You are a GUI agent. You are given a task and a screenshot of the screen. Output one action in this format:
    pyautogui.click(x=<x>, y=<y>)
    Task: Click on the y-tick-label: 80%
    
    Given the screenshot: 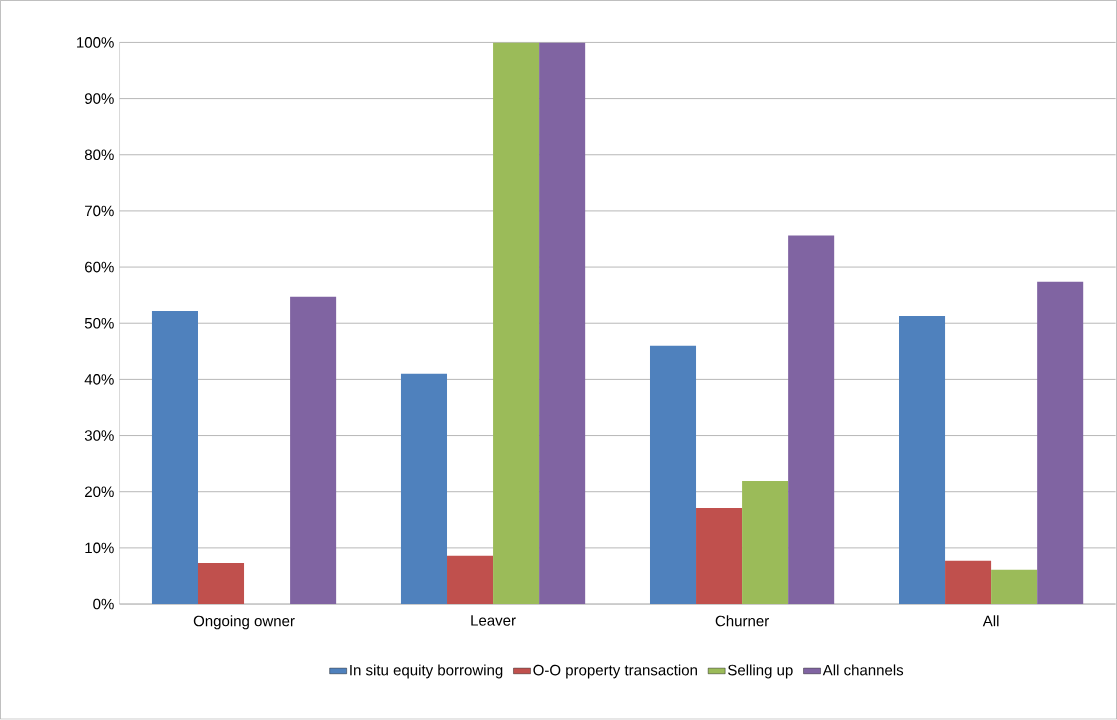 What is the action you would take?
    pyautogui.click(x=99, y=155)
    